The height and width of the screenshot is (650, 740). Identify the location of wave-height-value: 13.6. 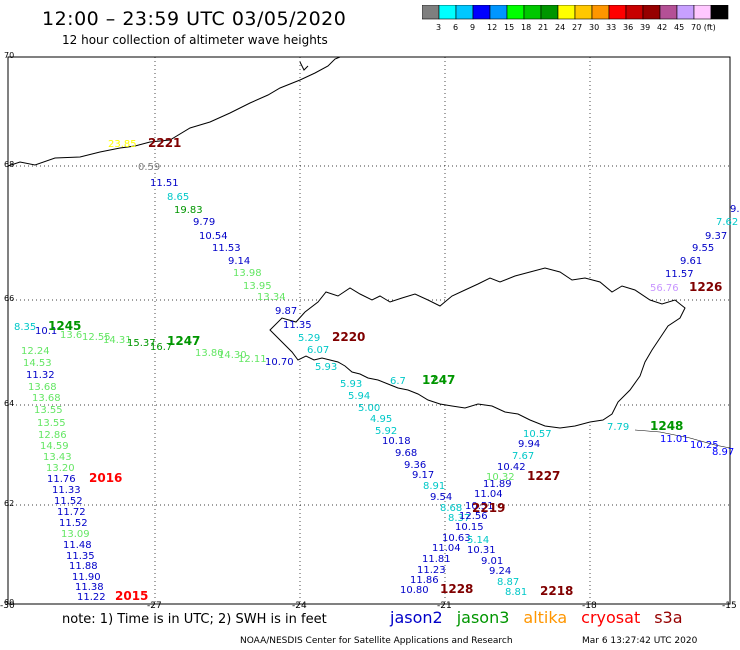
(71, 335).